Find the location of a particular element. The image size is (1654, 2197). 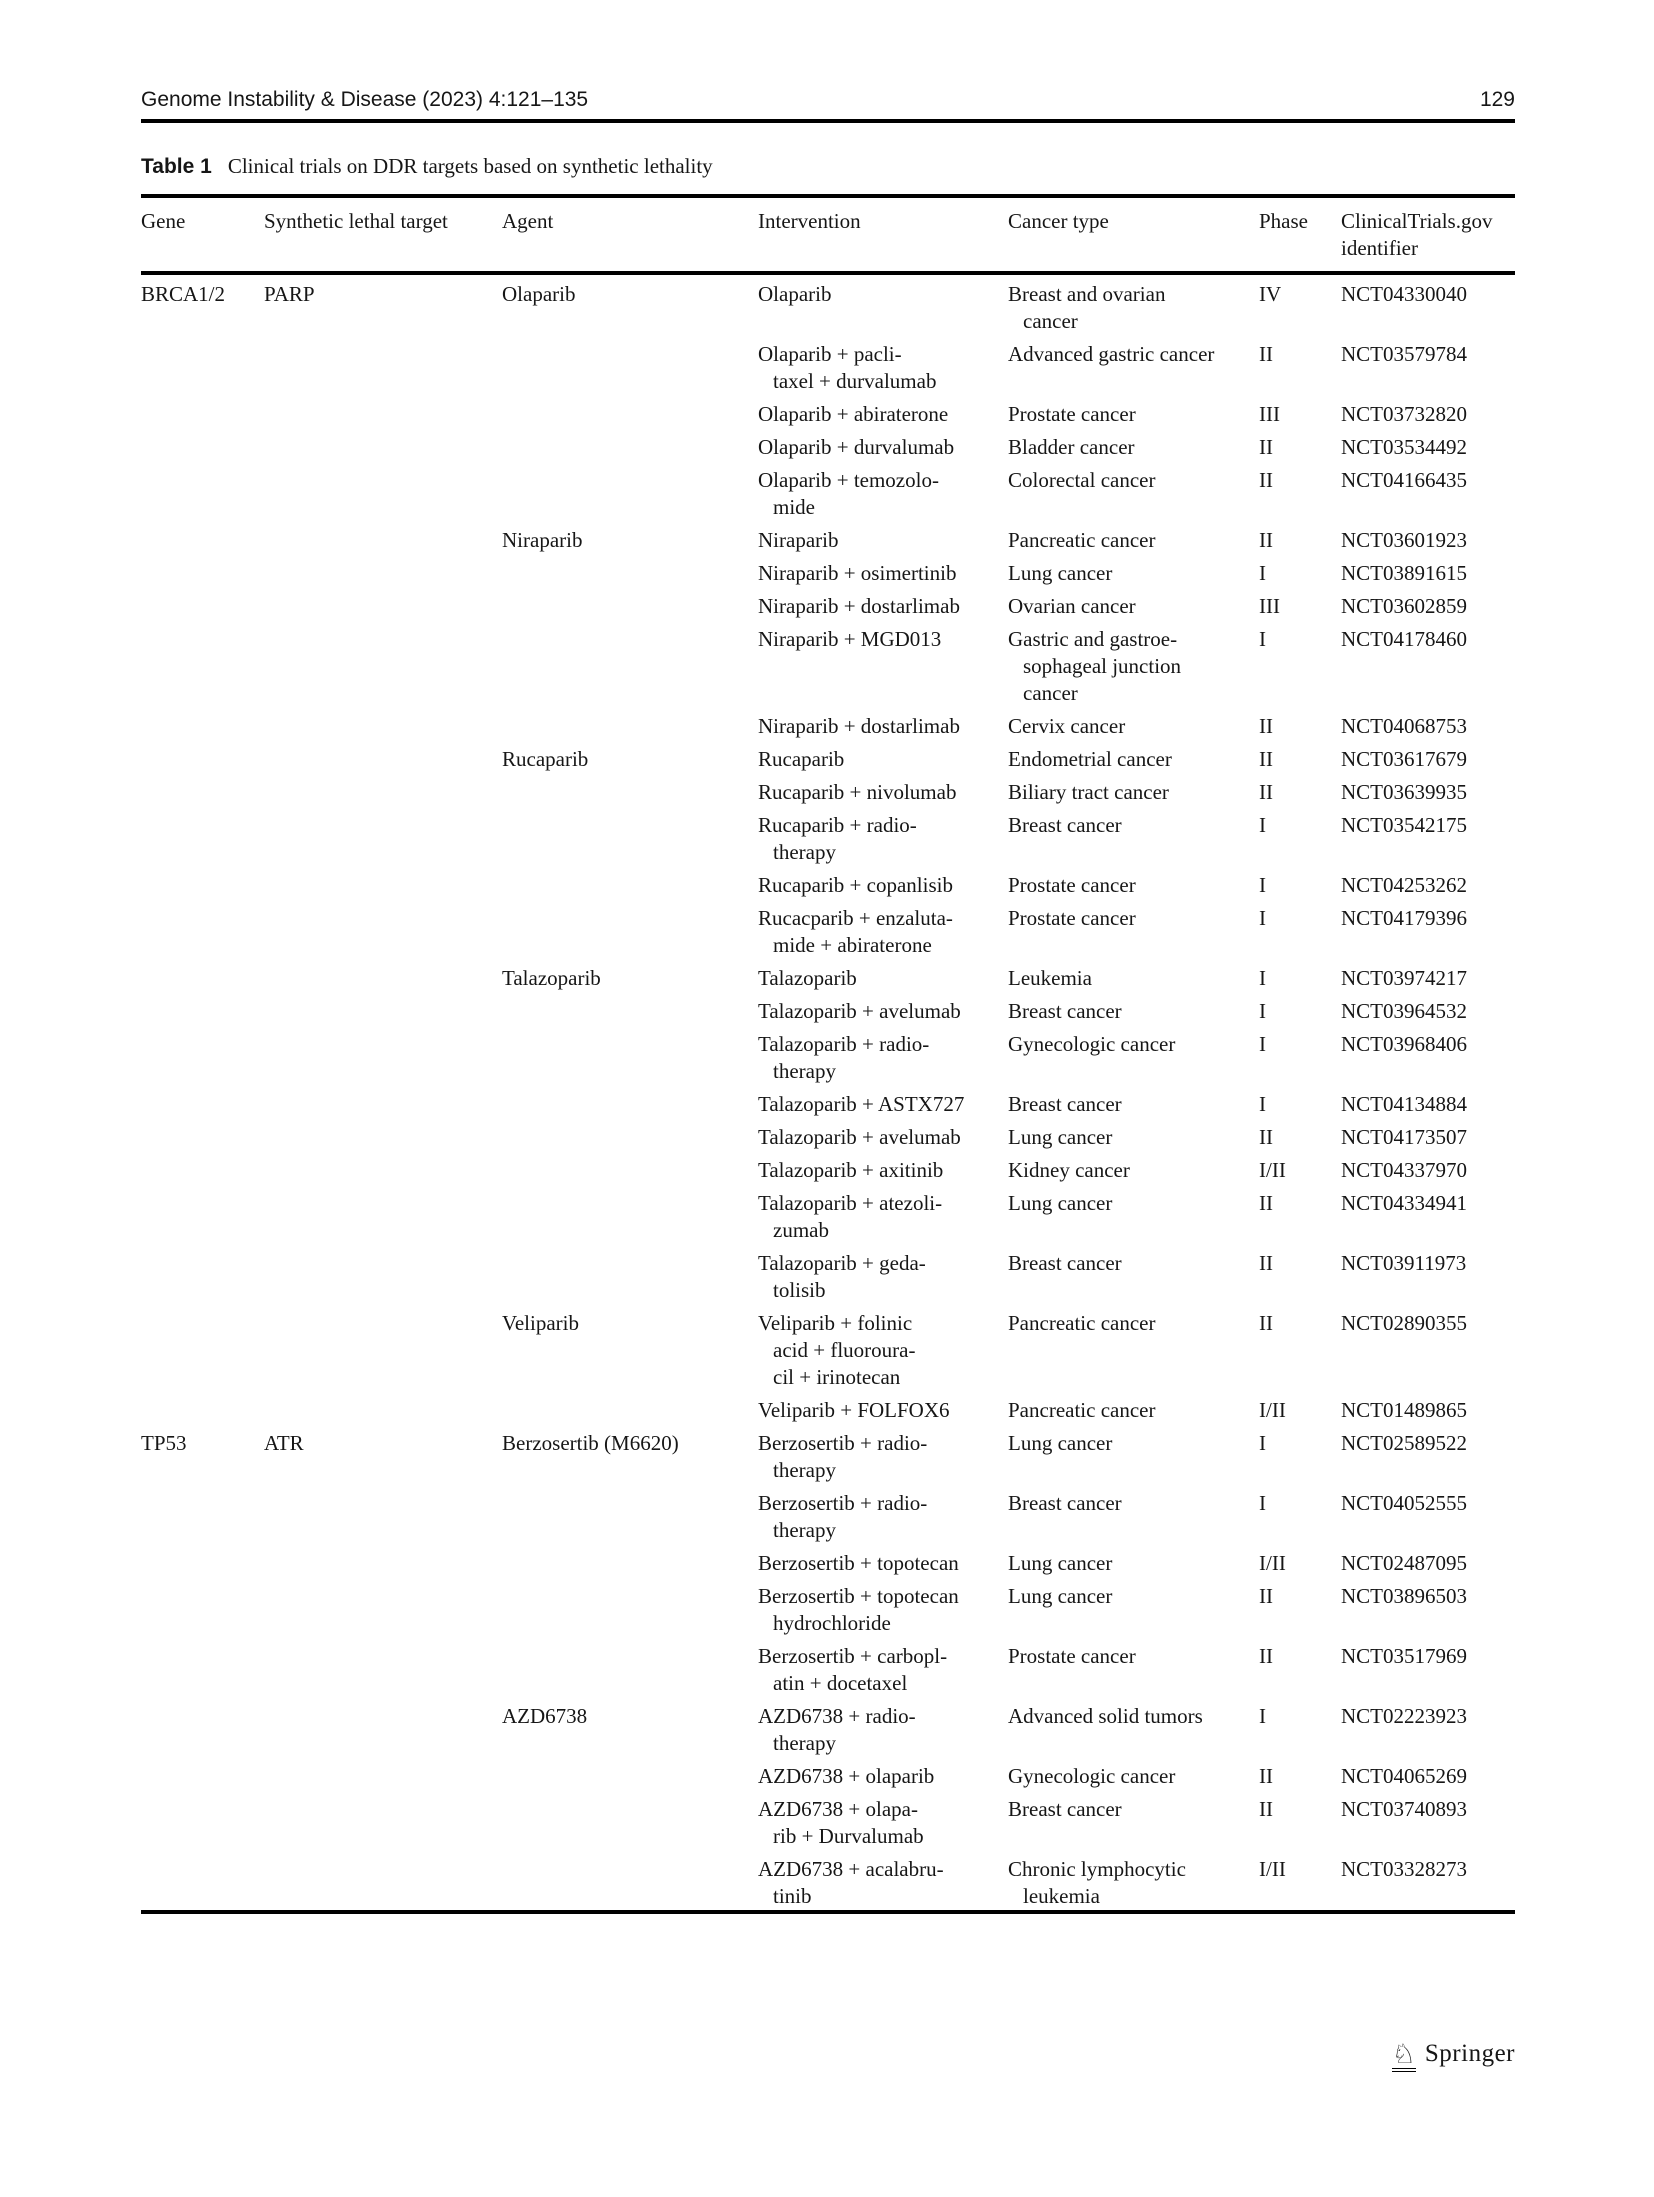

cell-cancer: Bladder cancer is located at coordinates (1071, 447).